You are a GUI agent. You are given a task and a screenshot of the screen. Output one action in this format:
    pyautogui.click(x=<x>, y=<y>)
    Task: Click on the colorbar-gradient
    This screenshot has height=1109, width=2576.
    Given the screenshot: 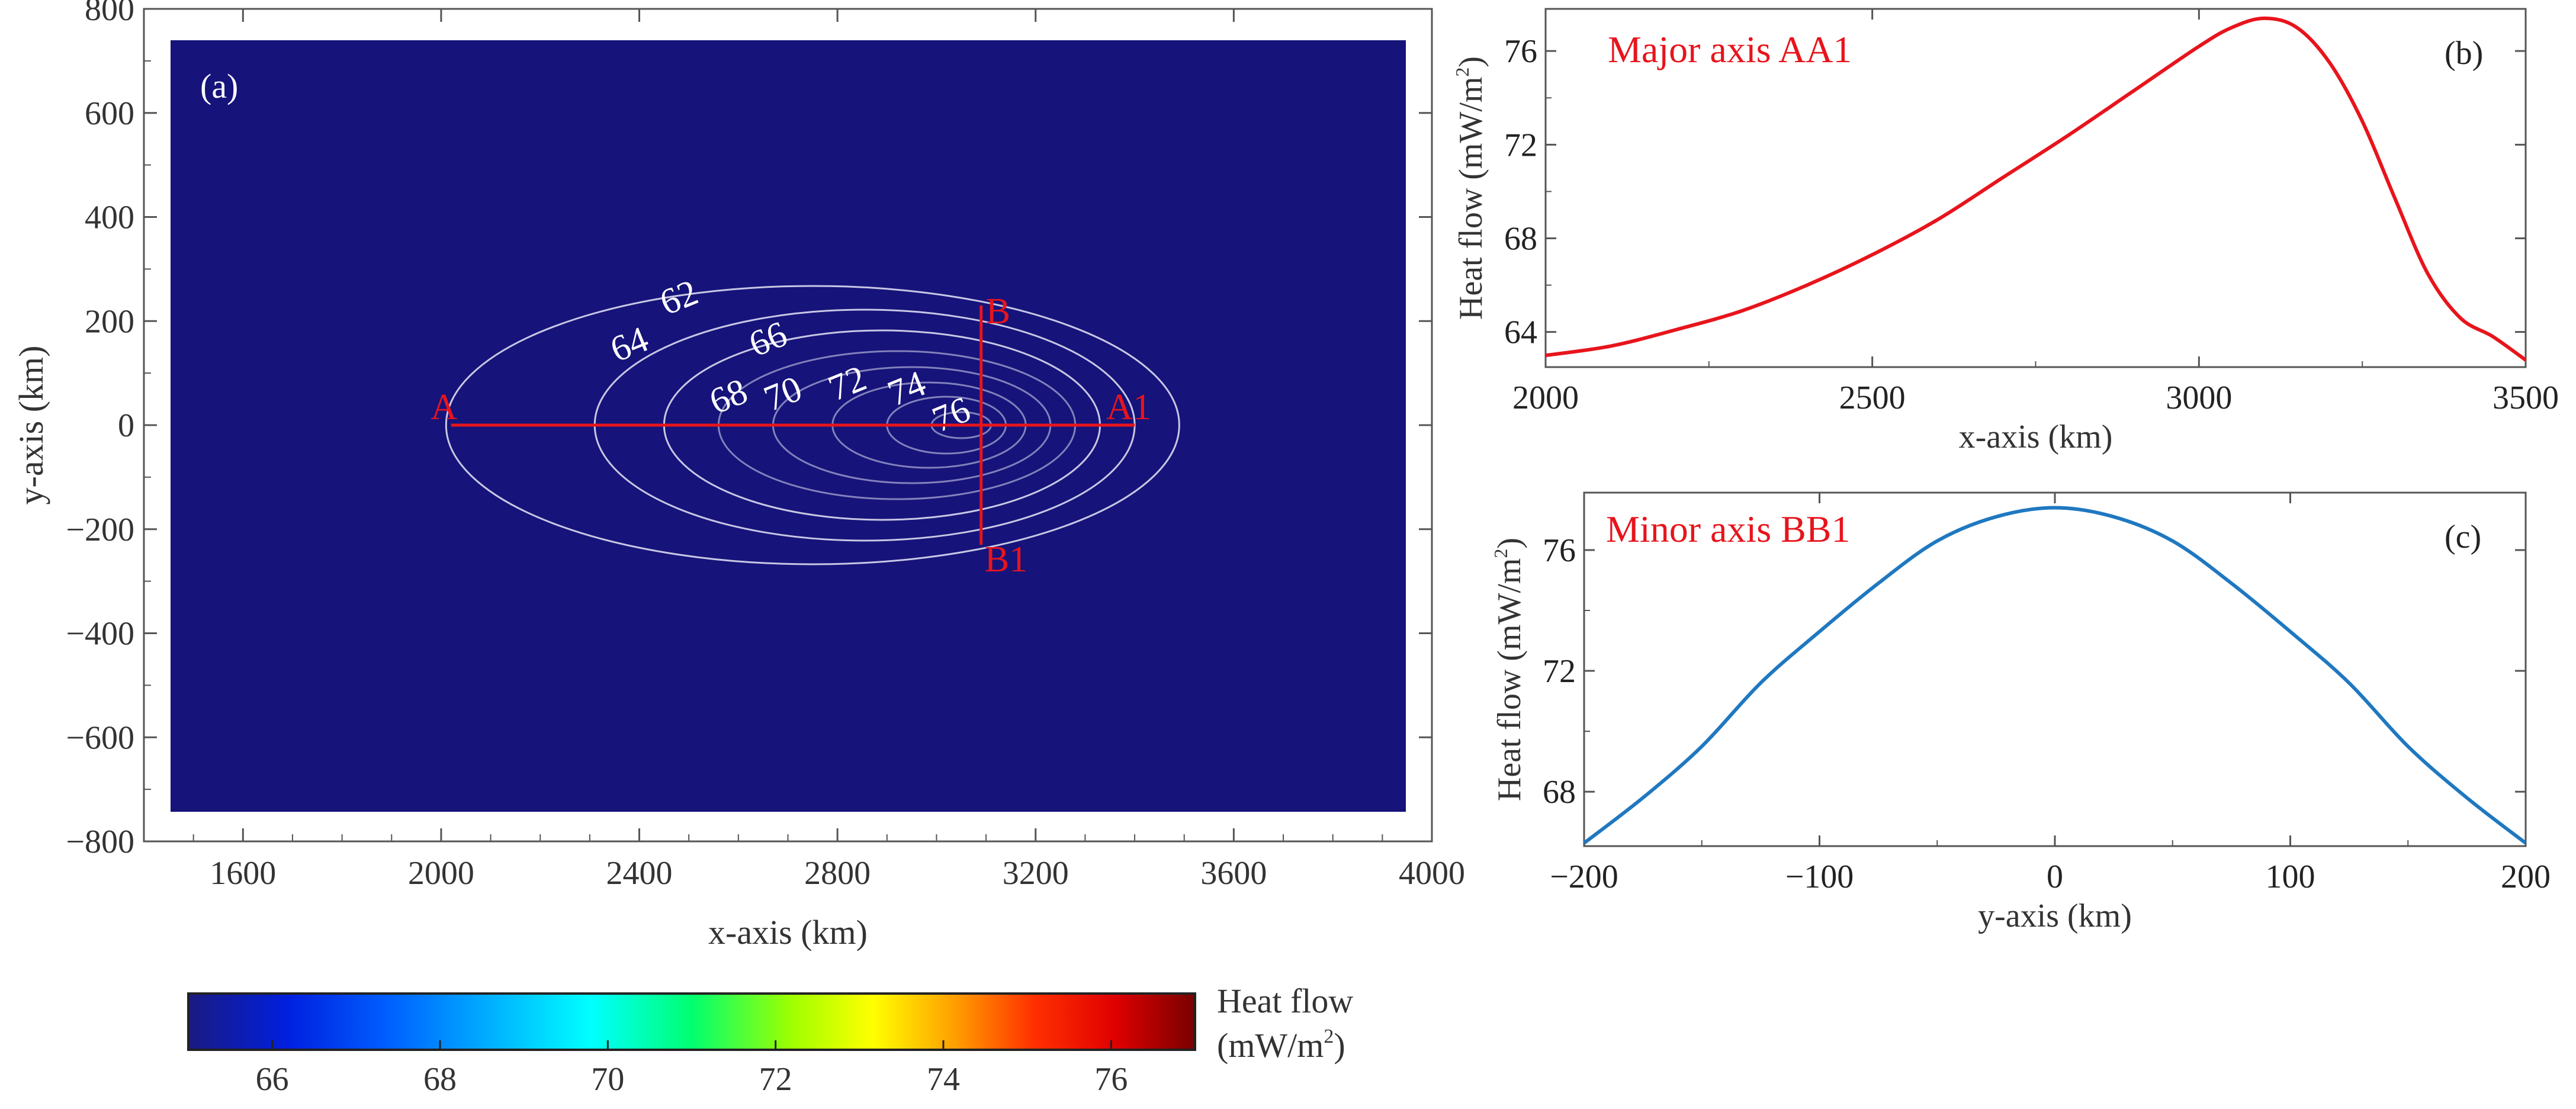 What is the action you would take?
    pyautogui.click(x=691, y=1021)
    